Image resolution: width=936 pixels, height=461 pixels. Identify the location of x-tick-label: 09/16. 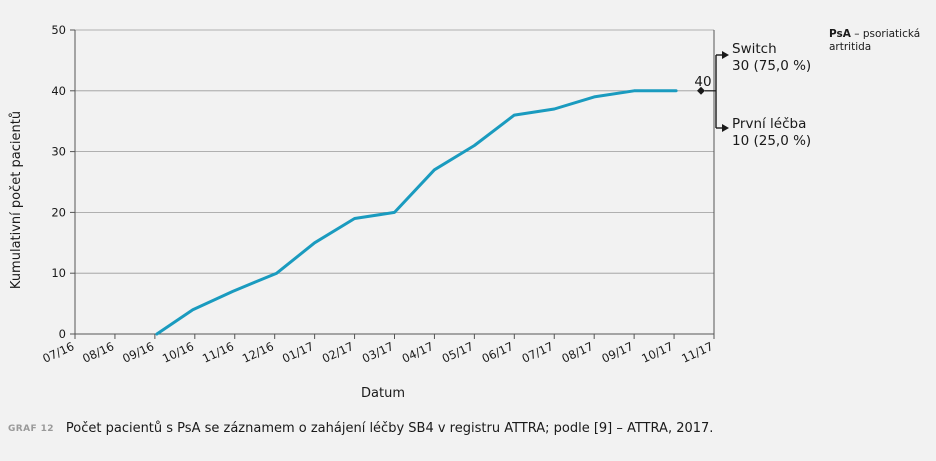
(138, 352).